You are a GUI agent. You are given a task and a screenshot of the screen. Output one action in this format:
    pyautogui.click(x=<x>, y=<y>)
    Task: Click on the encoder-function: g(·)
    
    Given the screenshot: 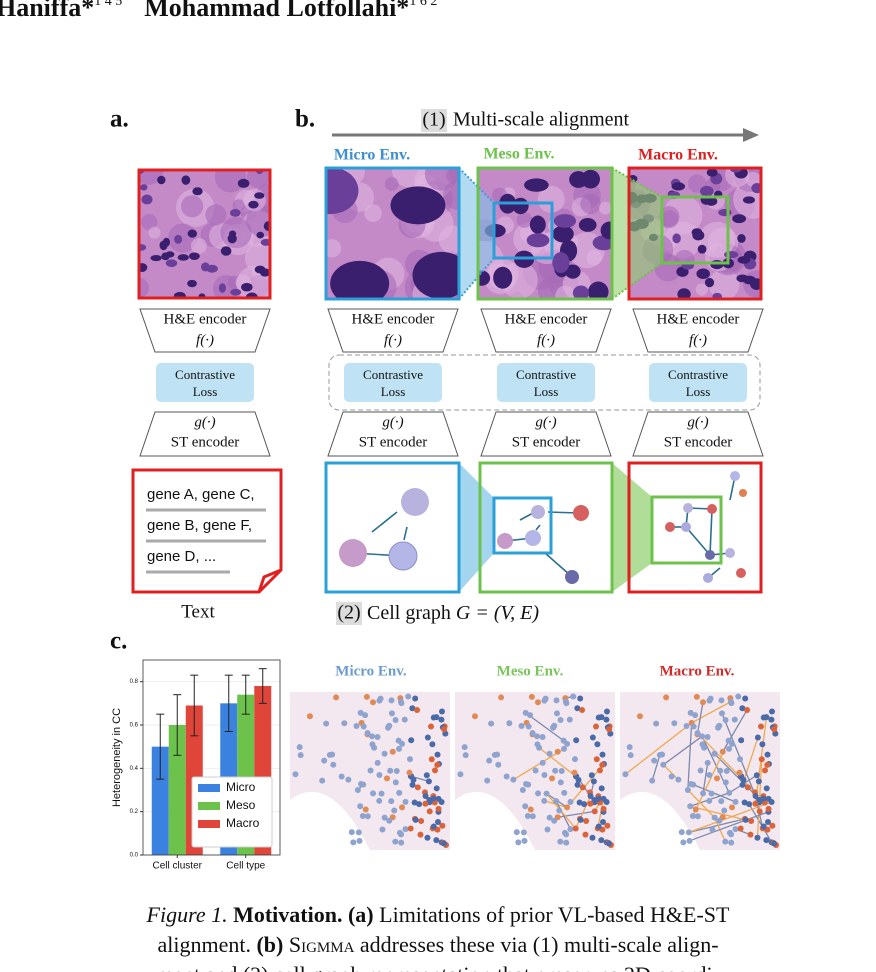 What is the action you would take?
    pyautogui.click(x=204, y=422)
    